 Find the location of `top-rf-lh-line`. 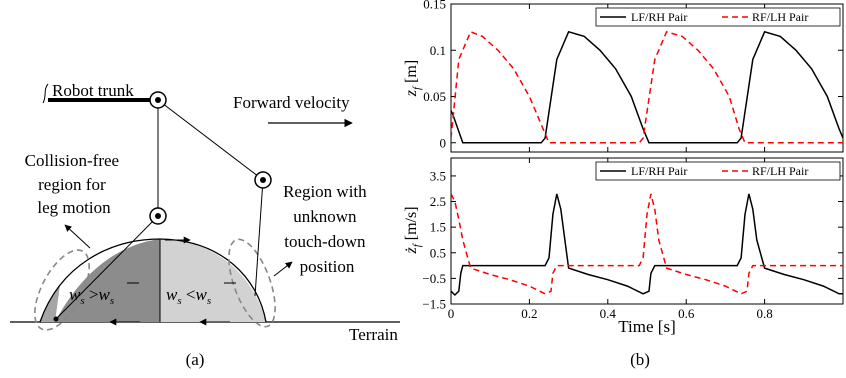

top-rf-lh-line is located at coordinates (647, 87).